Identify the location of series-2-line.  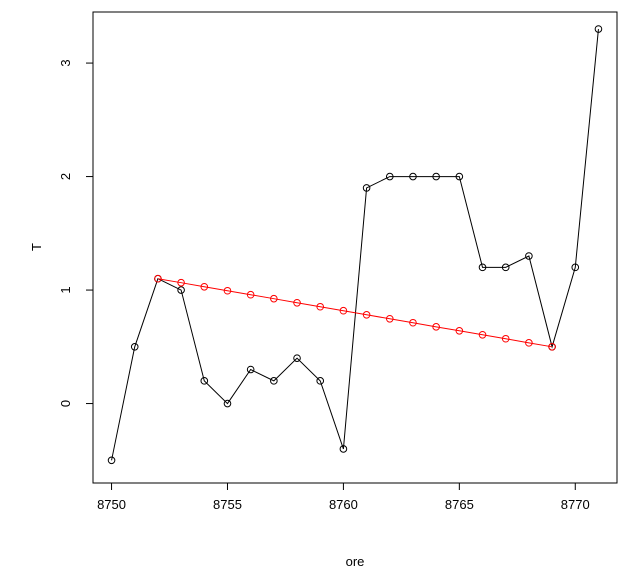
(355, 313).